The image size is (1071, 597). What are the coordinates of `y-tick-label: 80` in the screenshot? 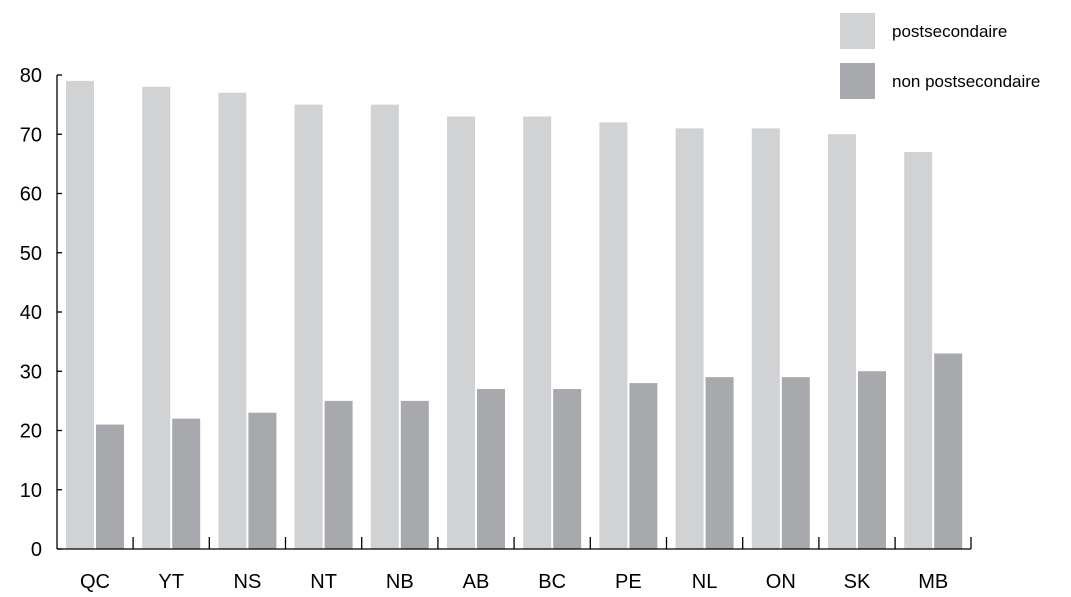 It's located at (31, 76).